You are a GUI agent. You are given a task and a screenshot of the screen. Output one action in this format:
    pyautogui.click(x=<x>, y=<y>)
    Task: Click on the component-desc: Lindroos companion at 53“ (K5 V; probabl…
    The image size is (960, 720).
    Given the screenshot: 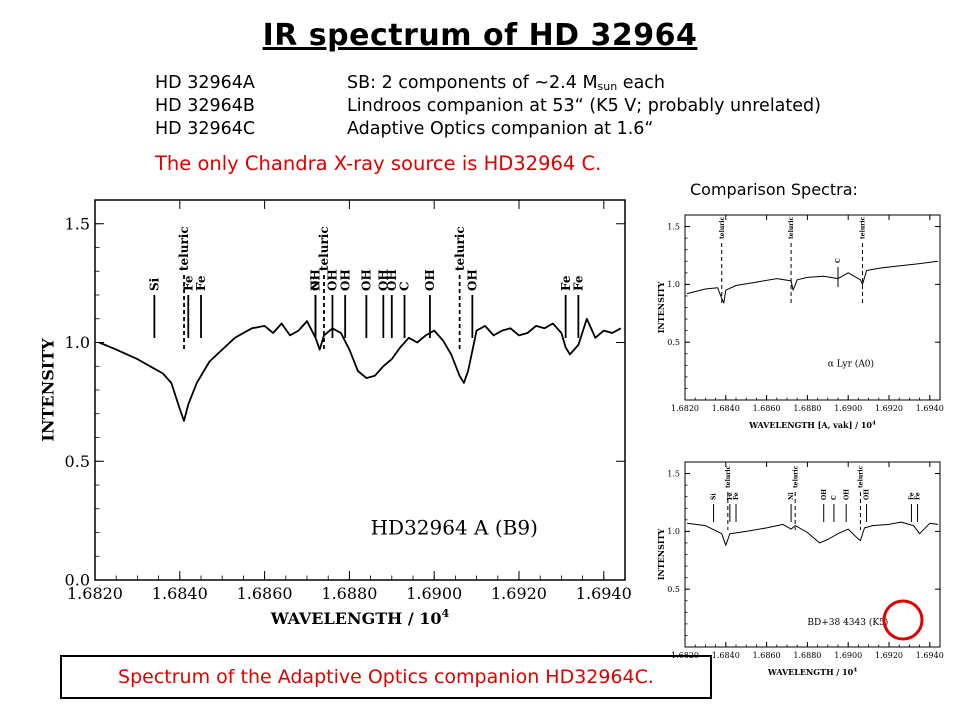 What is the action you would take?
    pyautogui.click(x=584, y=106)
    